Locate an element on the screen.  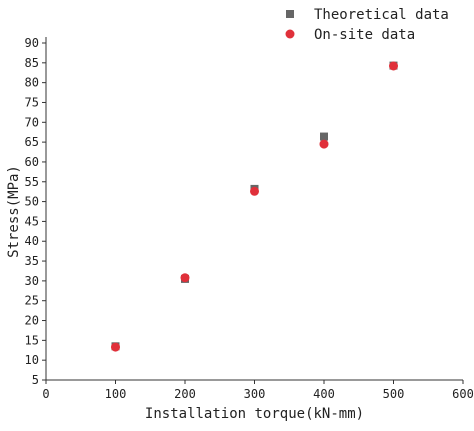
y-tick-label: 15 is located at coordinates (32, 340).